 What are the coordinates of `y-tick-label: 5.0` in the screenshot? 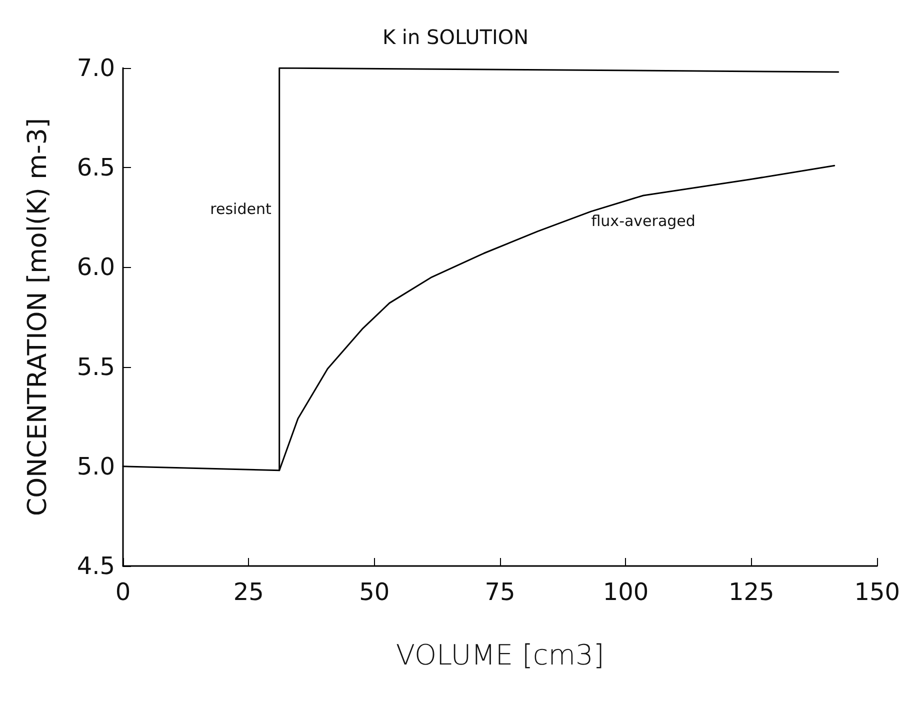 It's located at (95, 466).